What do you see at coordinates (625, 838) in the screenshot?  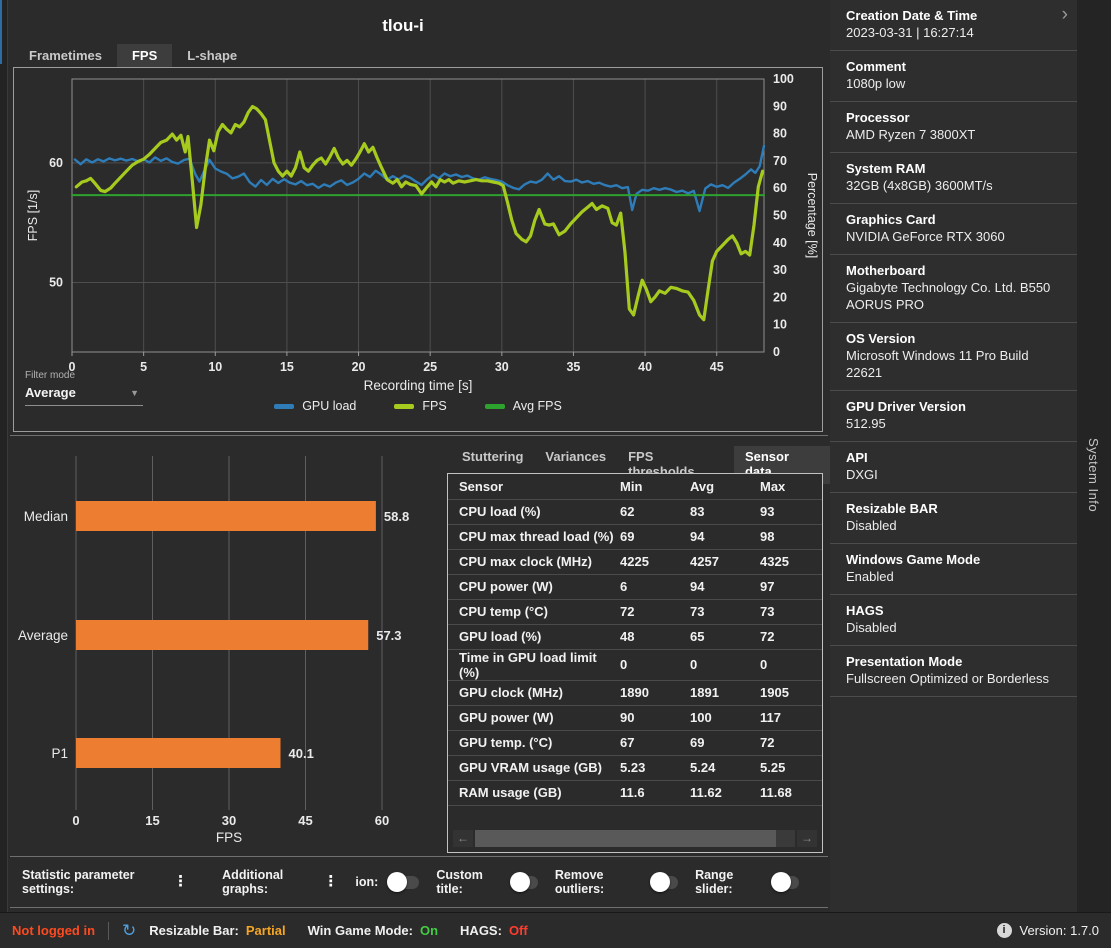 I see `scrollbar-thumb` at bounding box center [625, 838].